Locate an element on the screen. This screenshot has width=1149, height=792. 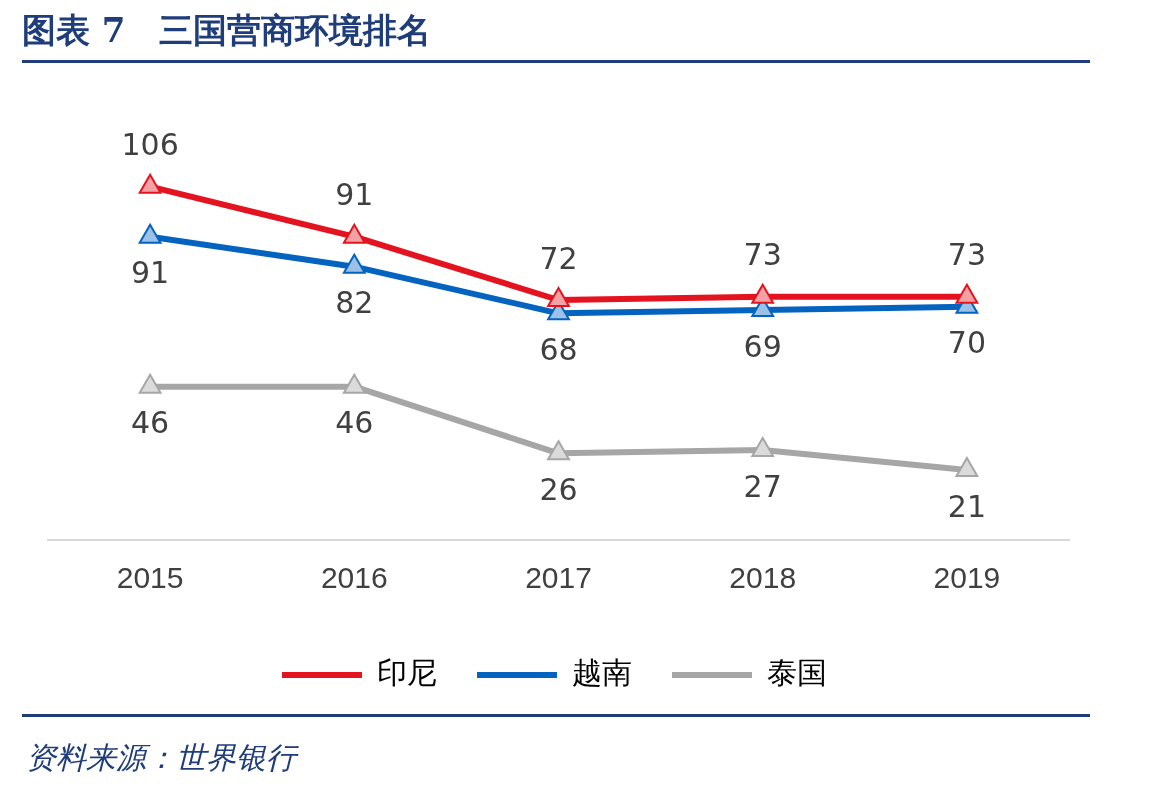
data-label: 21 is located at coordinates (966, 506).